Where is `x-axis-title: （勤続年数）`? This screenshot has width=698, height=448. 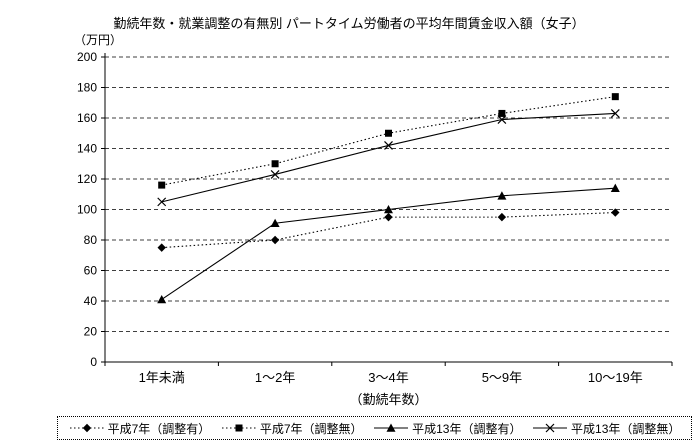
x-axis-title: （勤続年数） is located at coordinates (388, 399).